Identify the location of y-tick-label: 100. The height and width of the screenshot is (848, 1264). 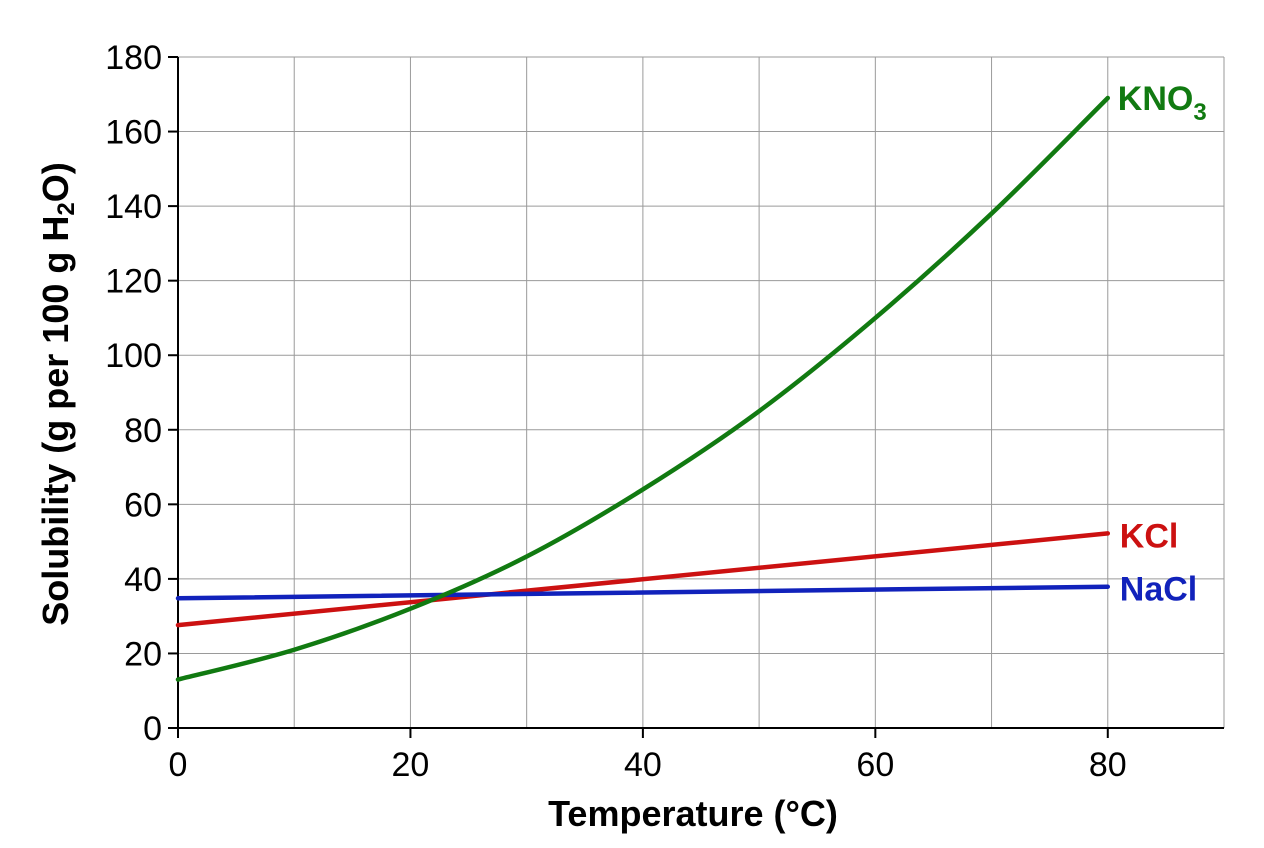
(133, 356).